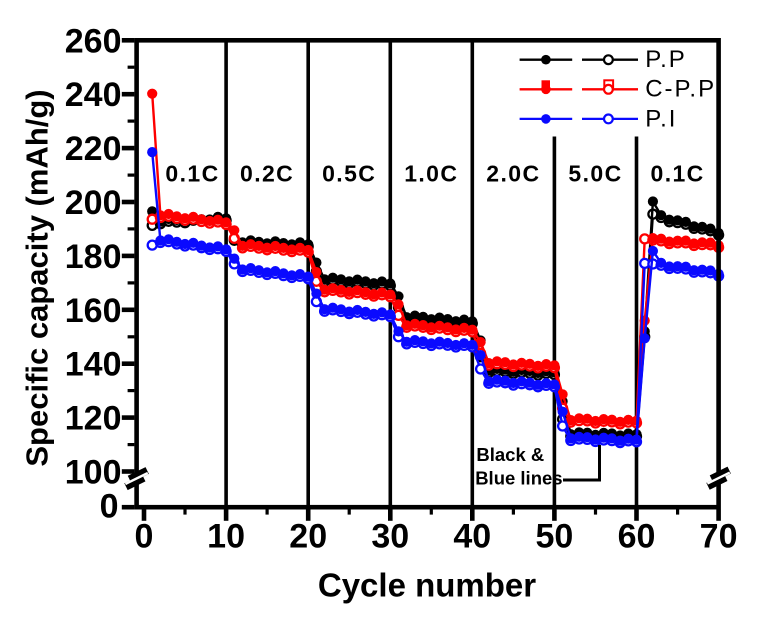 This screenshot has height=624, width=760. I want to click on svg-text: 50, so click(554, 537).